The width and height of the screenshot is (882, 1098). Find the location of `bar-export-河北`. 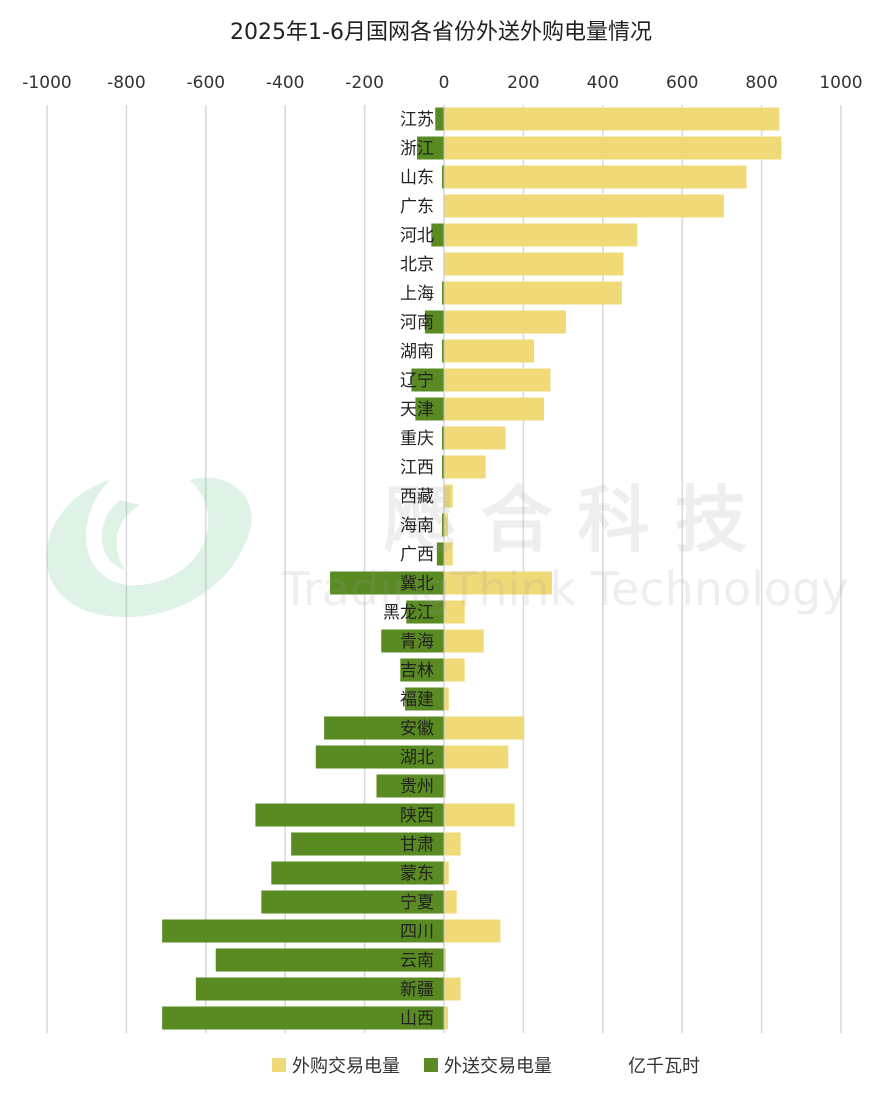

bar-export-河北 is located at coordinates (437, 235).